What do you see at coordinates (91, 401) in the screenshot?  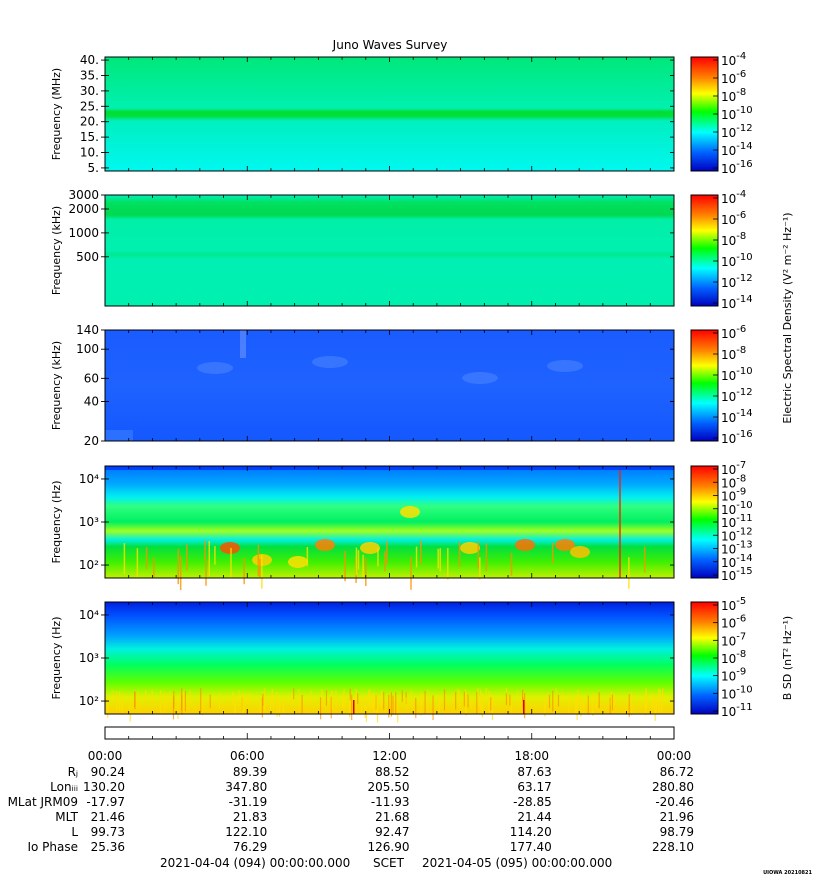 I see `y-tick-label: 40` at bounding box center [91, 401].